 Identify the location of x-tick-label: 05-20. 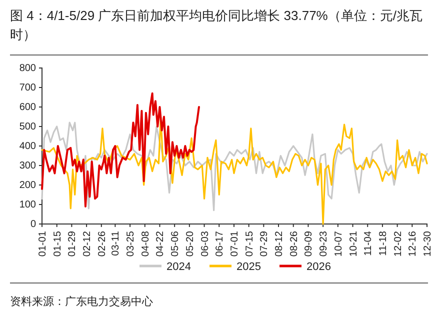
(190, 243).